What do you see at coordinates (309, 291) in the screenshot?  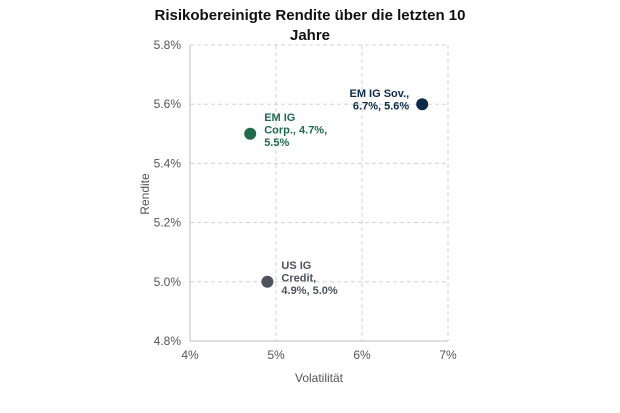 I see `point-label-line: 4.9%, 5.0%` at bounding box center [309, 291].